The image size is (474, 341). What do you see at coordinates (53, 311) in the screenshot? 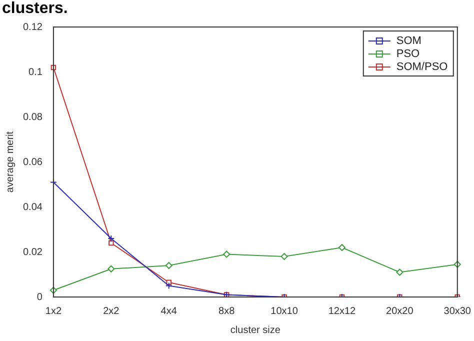
I see `x-tick-label: 1x2` at bounding box center [53, 311].